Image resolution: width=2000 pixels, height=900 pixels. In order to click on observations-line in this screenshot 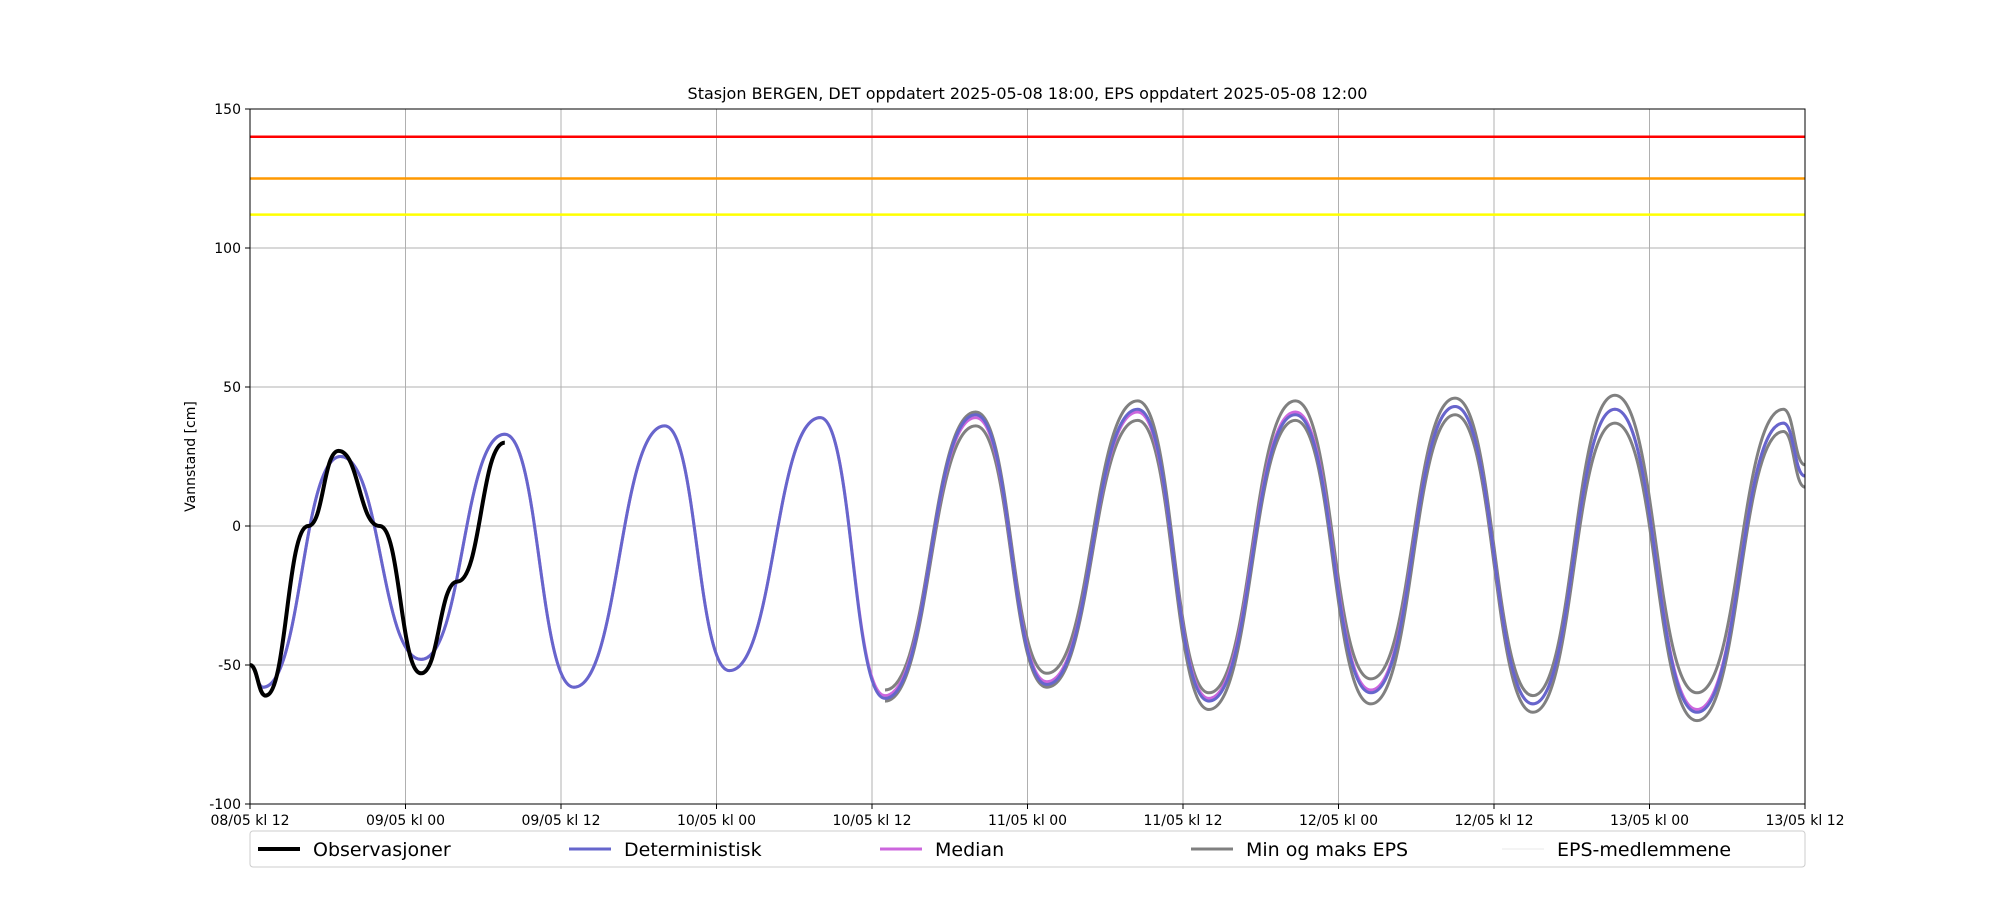, I will do `click(377, 569)`.